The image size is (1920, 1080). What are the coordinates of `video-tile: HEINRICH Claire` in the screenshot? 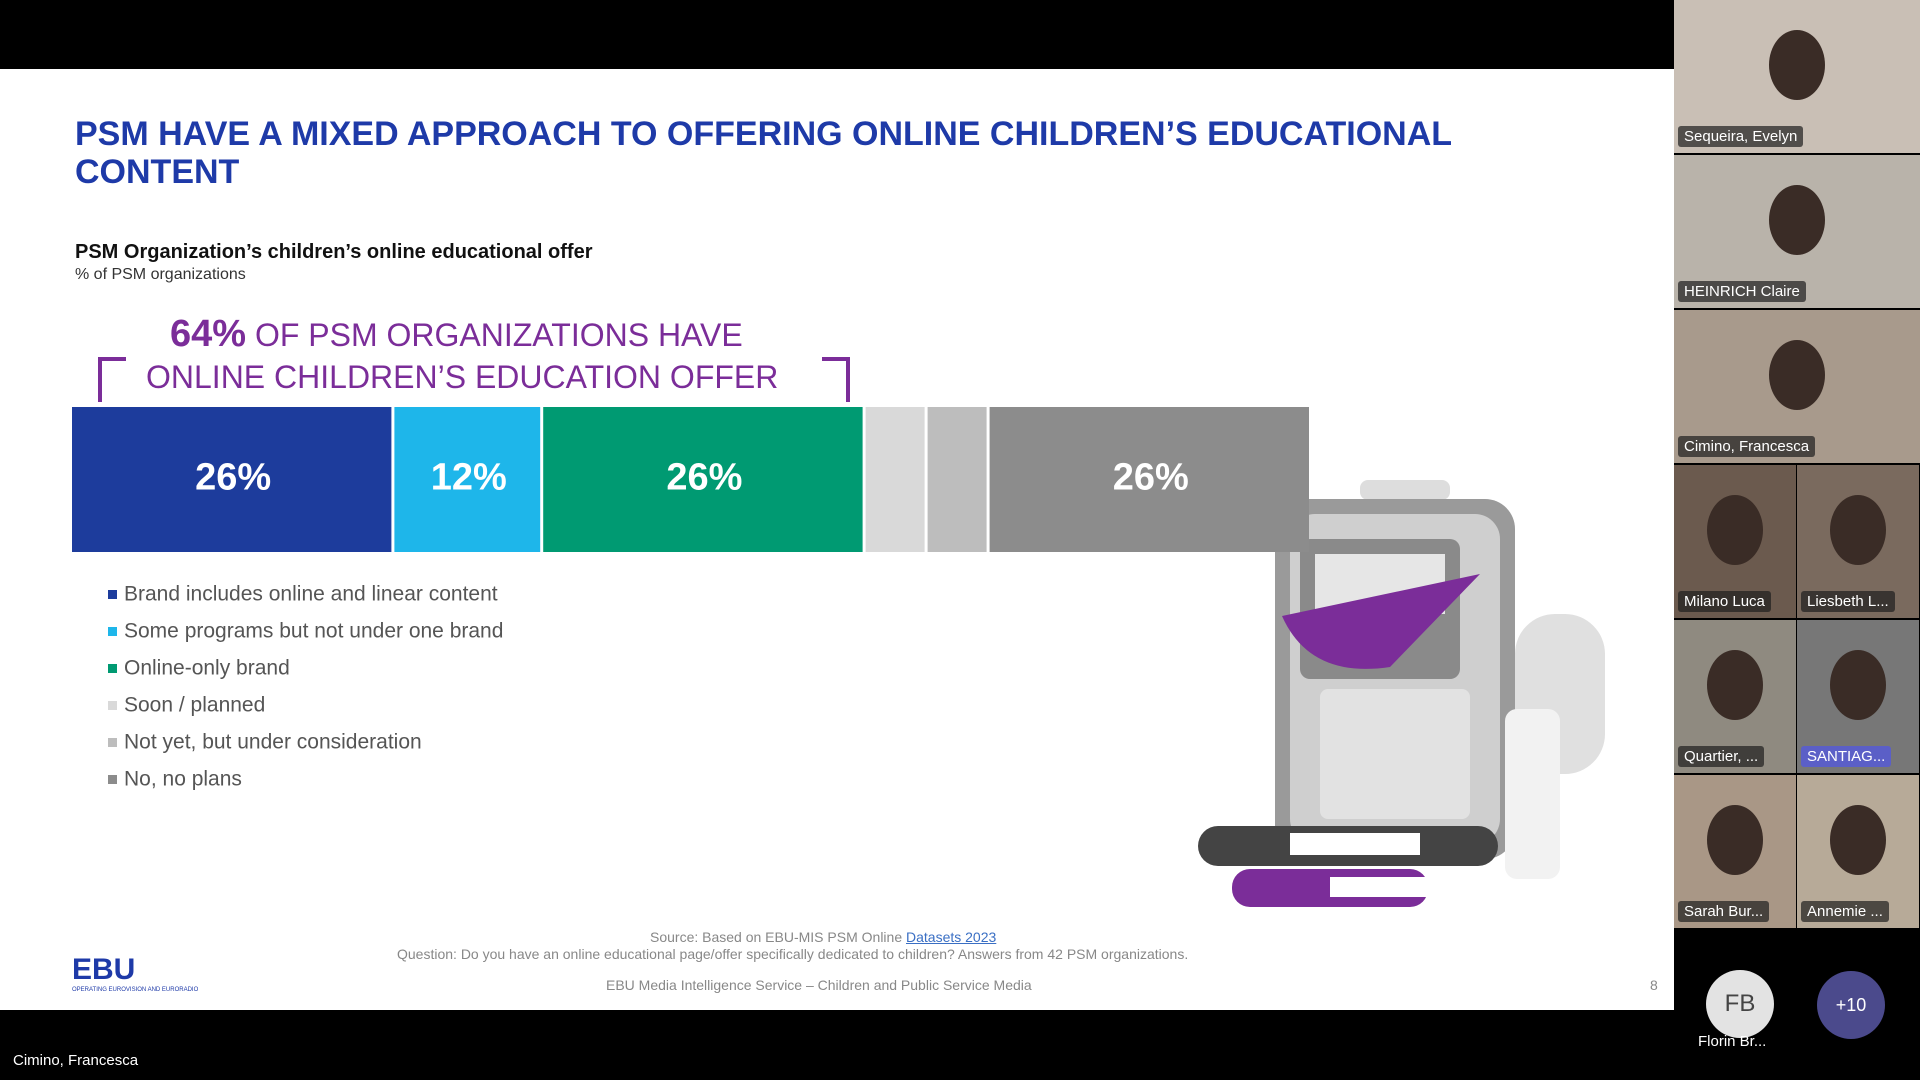 It's located at (1797, 231).